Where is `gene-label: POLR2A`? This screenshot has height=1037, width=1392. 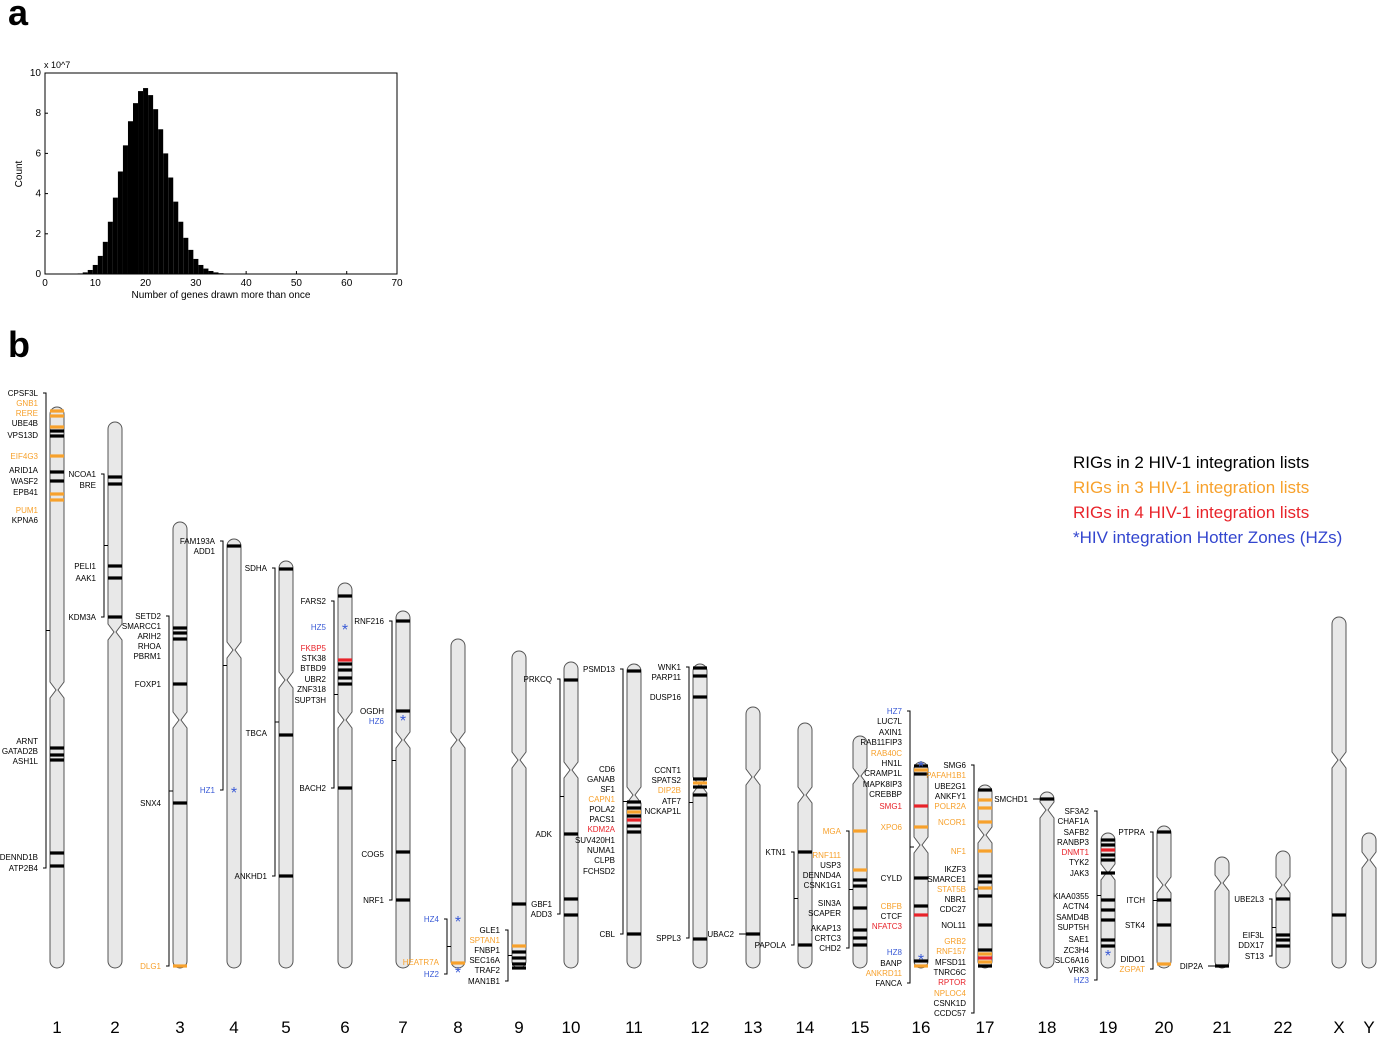
gene-label: POLR2A is located at coordinates (950, 806).